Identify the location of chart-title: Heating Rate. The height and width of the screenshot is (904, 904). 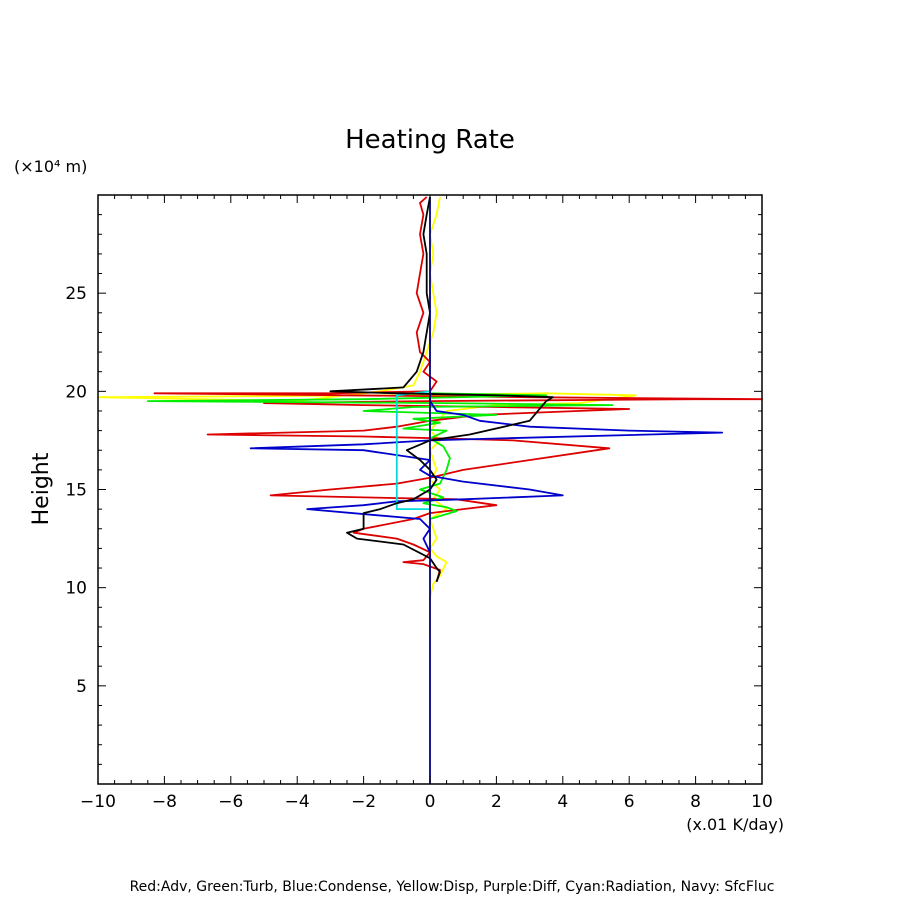
(430, 140).